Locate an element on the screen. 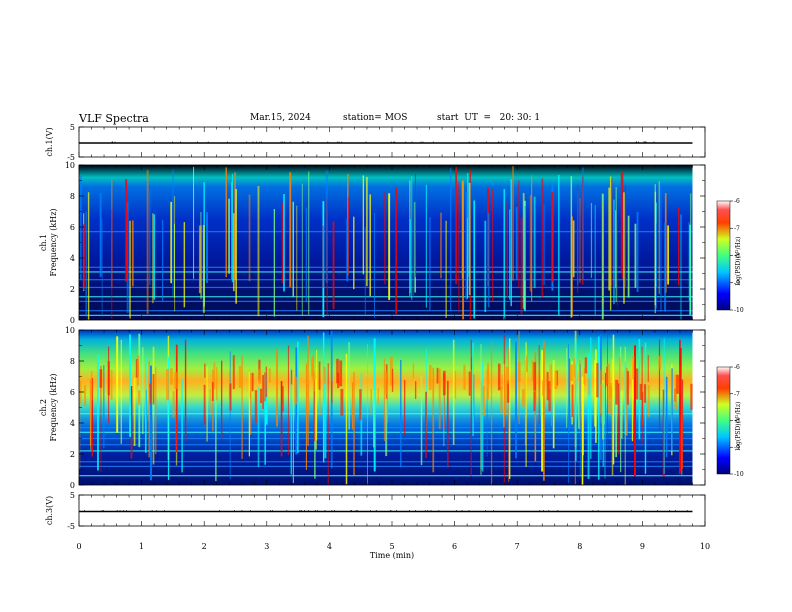 This screenshot has height=612, width=792. y-tick-label: 6 is located at coordinates (72, 227).